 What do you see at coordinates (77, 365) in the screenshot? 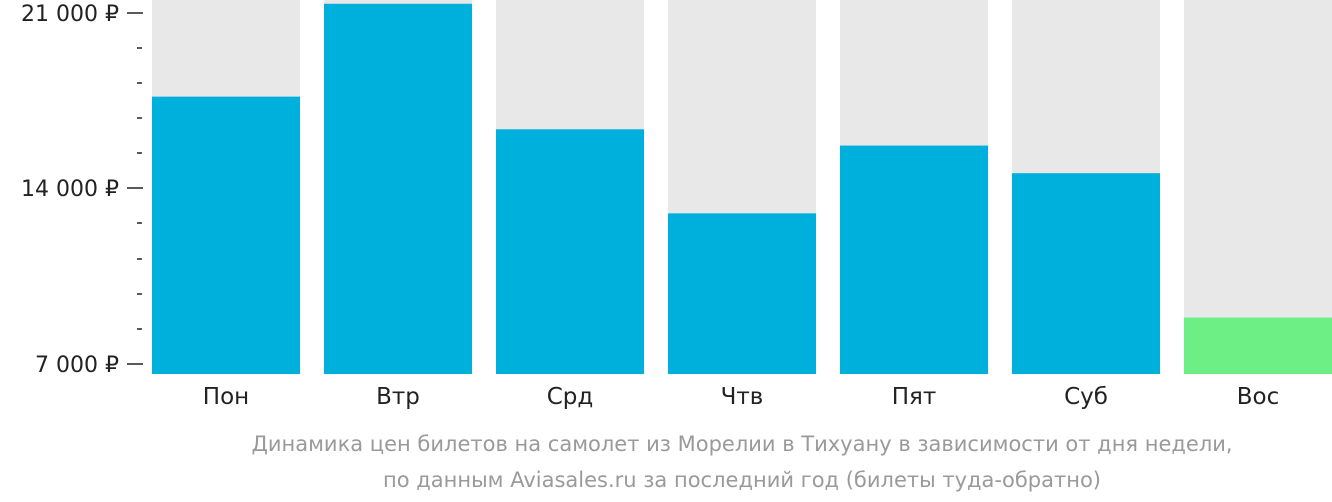
I see `y-tick-label: 7 000 ₽` at bounding box center [77, 365].